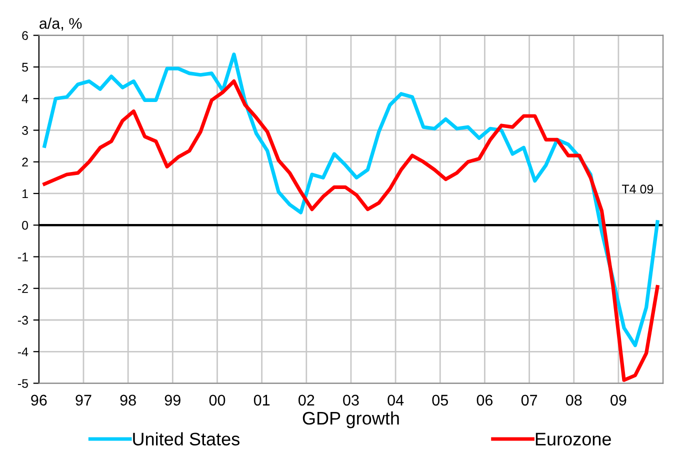 This screenshot has width=695, height=459. What do you see at coordinates (573, 439) in the screenshot?
I see `legend-label: Eurozone` at bounding box center [573, 439].